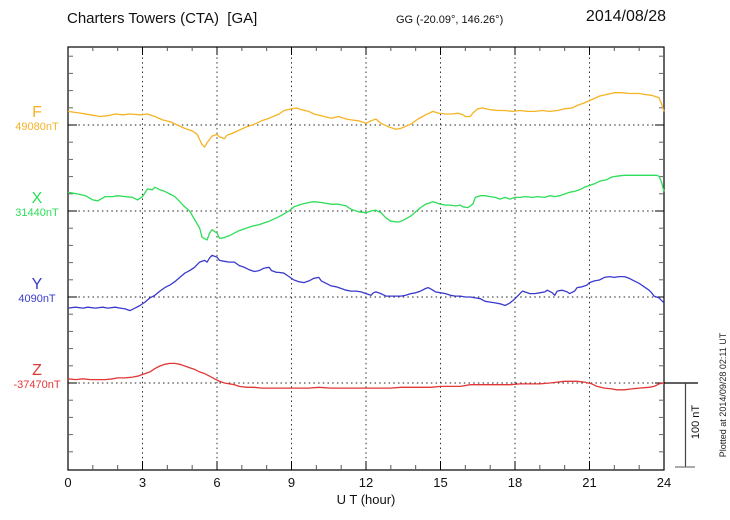 This screenshot has width=730, height=520. What do you see at coordinates (366, 482) in the screenshot?
I see `x-tick-label: 12` at bounding box center [366, 482].